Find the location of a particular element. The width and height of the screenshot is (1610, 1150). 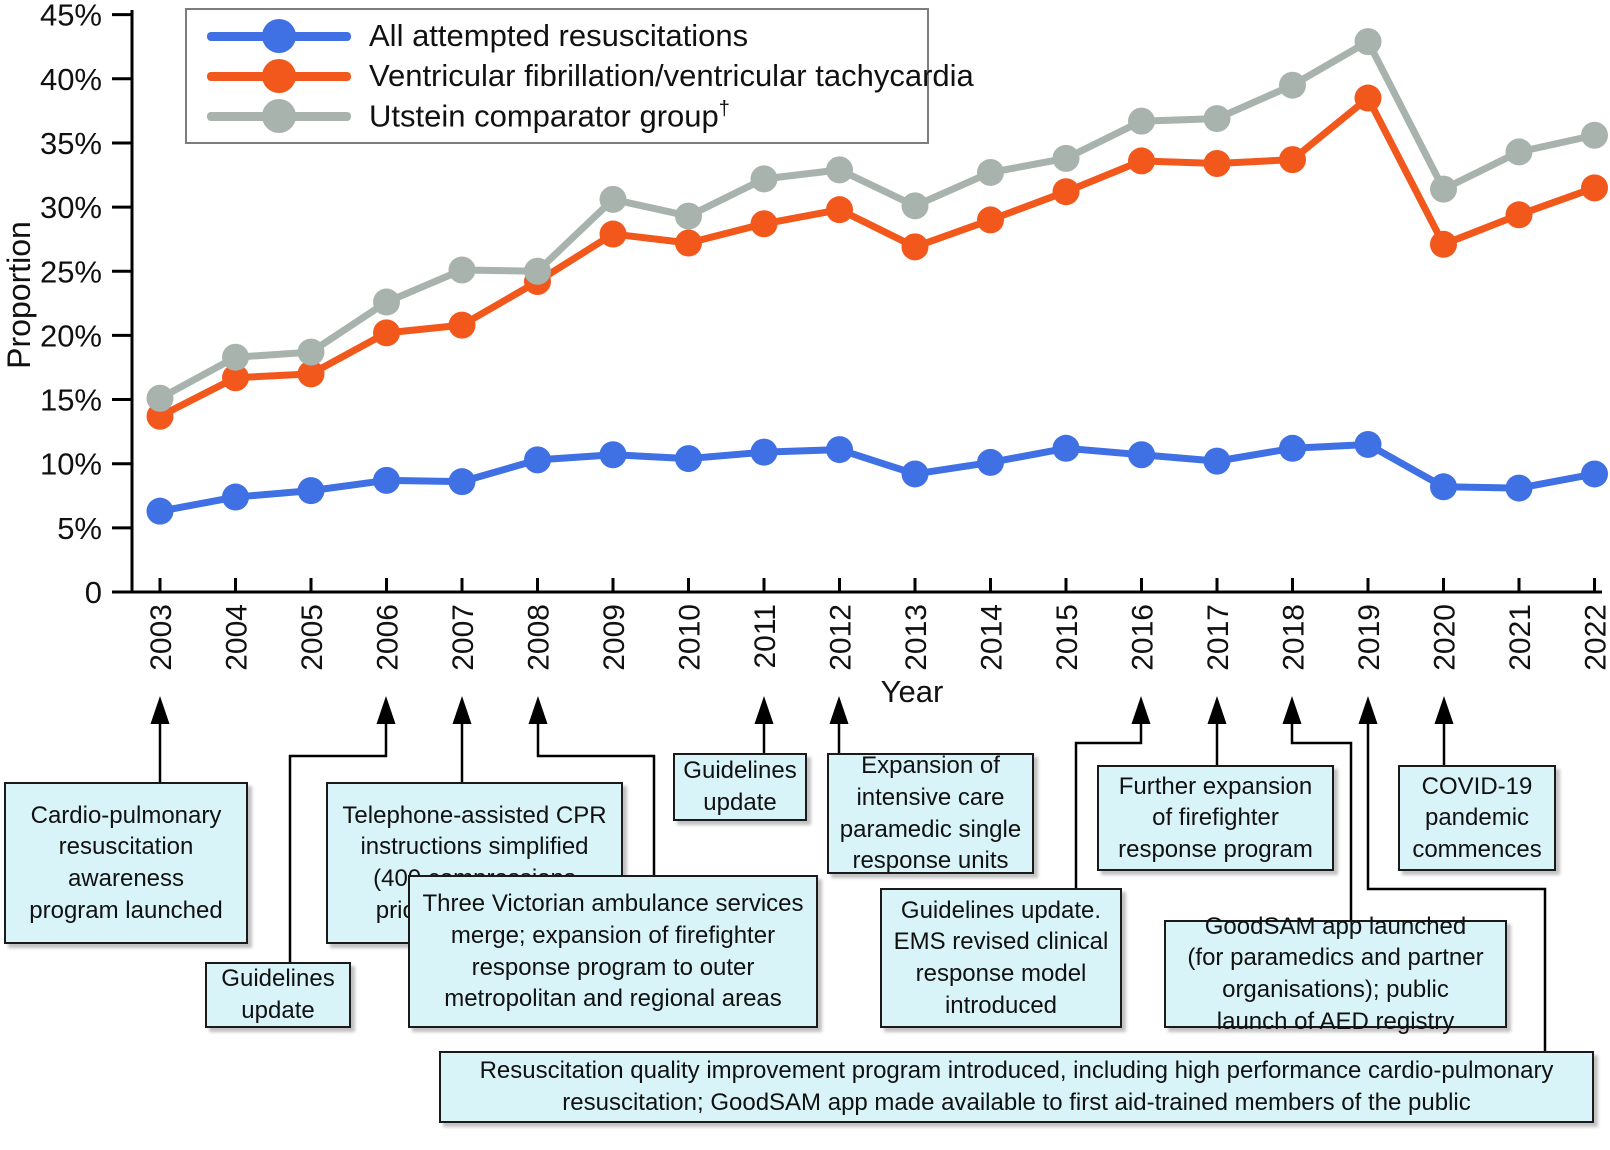

legend-label-all-attempted: All attempted resuscitations is located at coordinates (559, 35).